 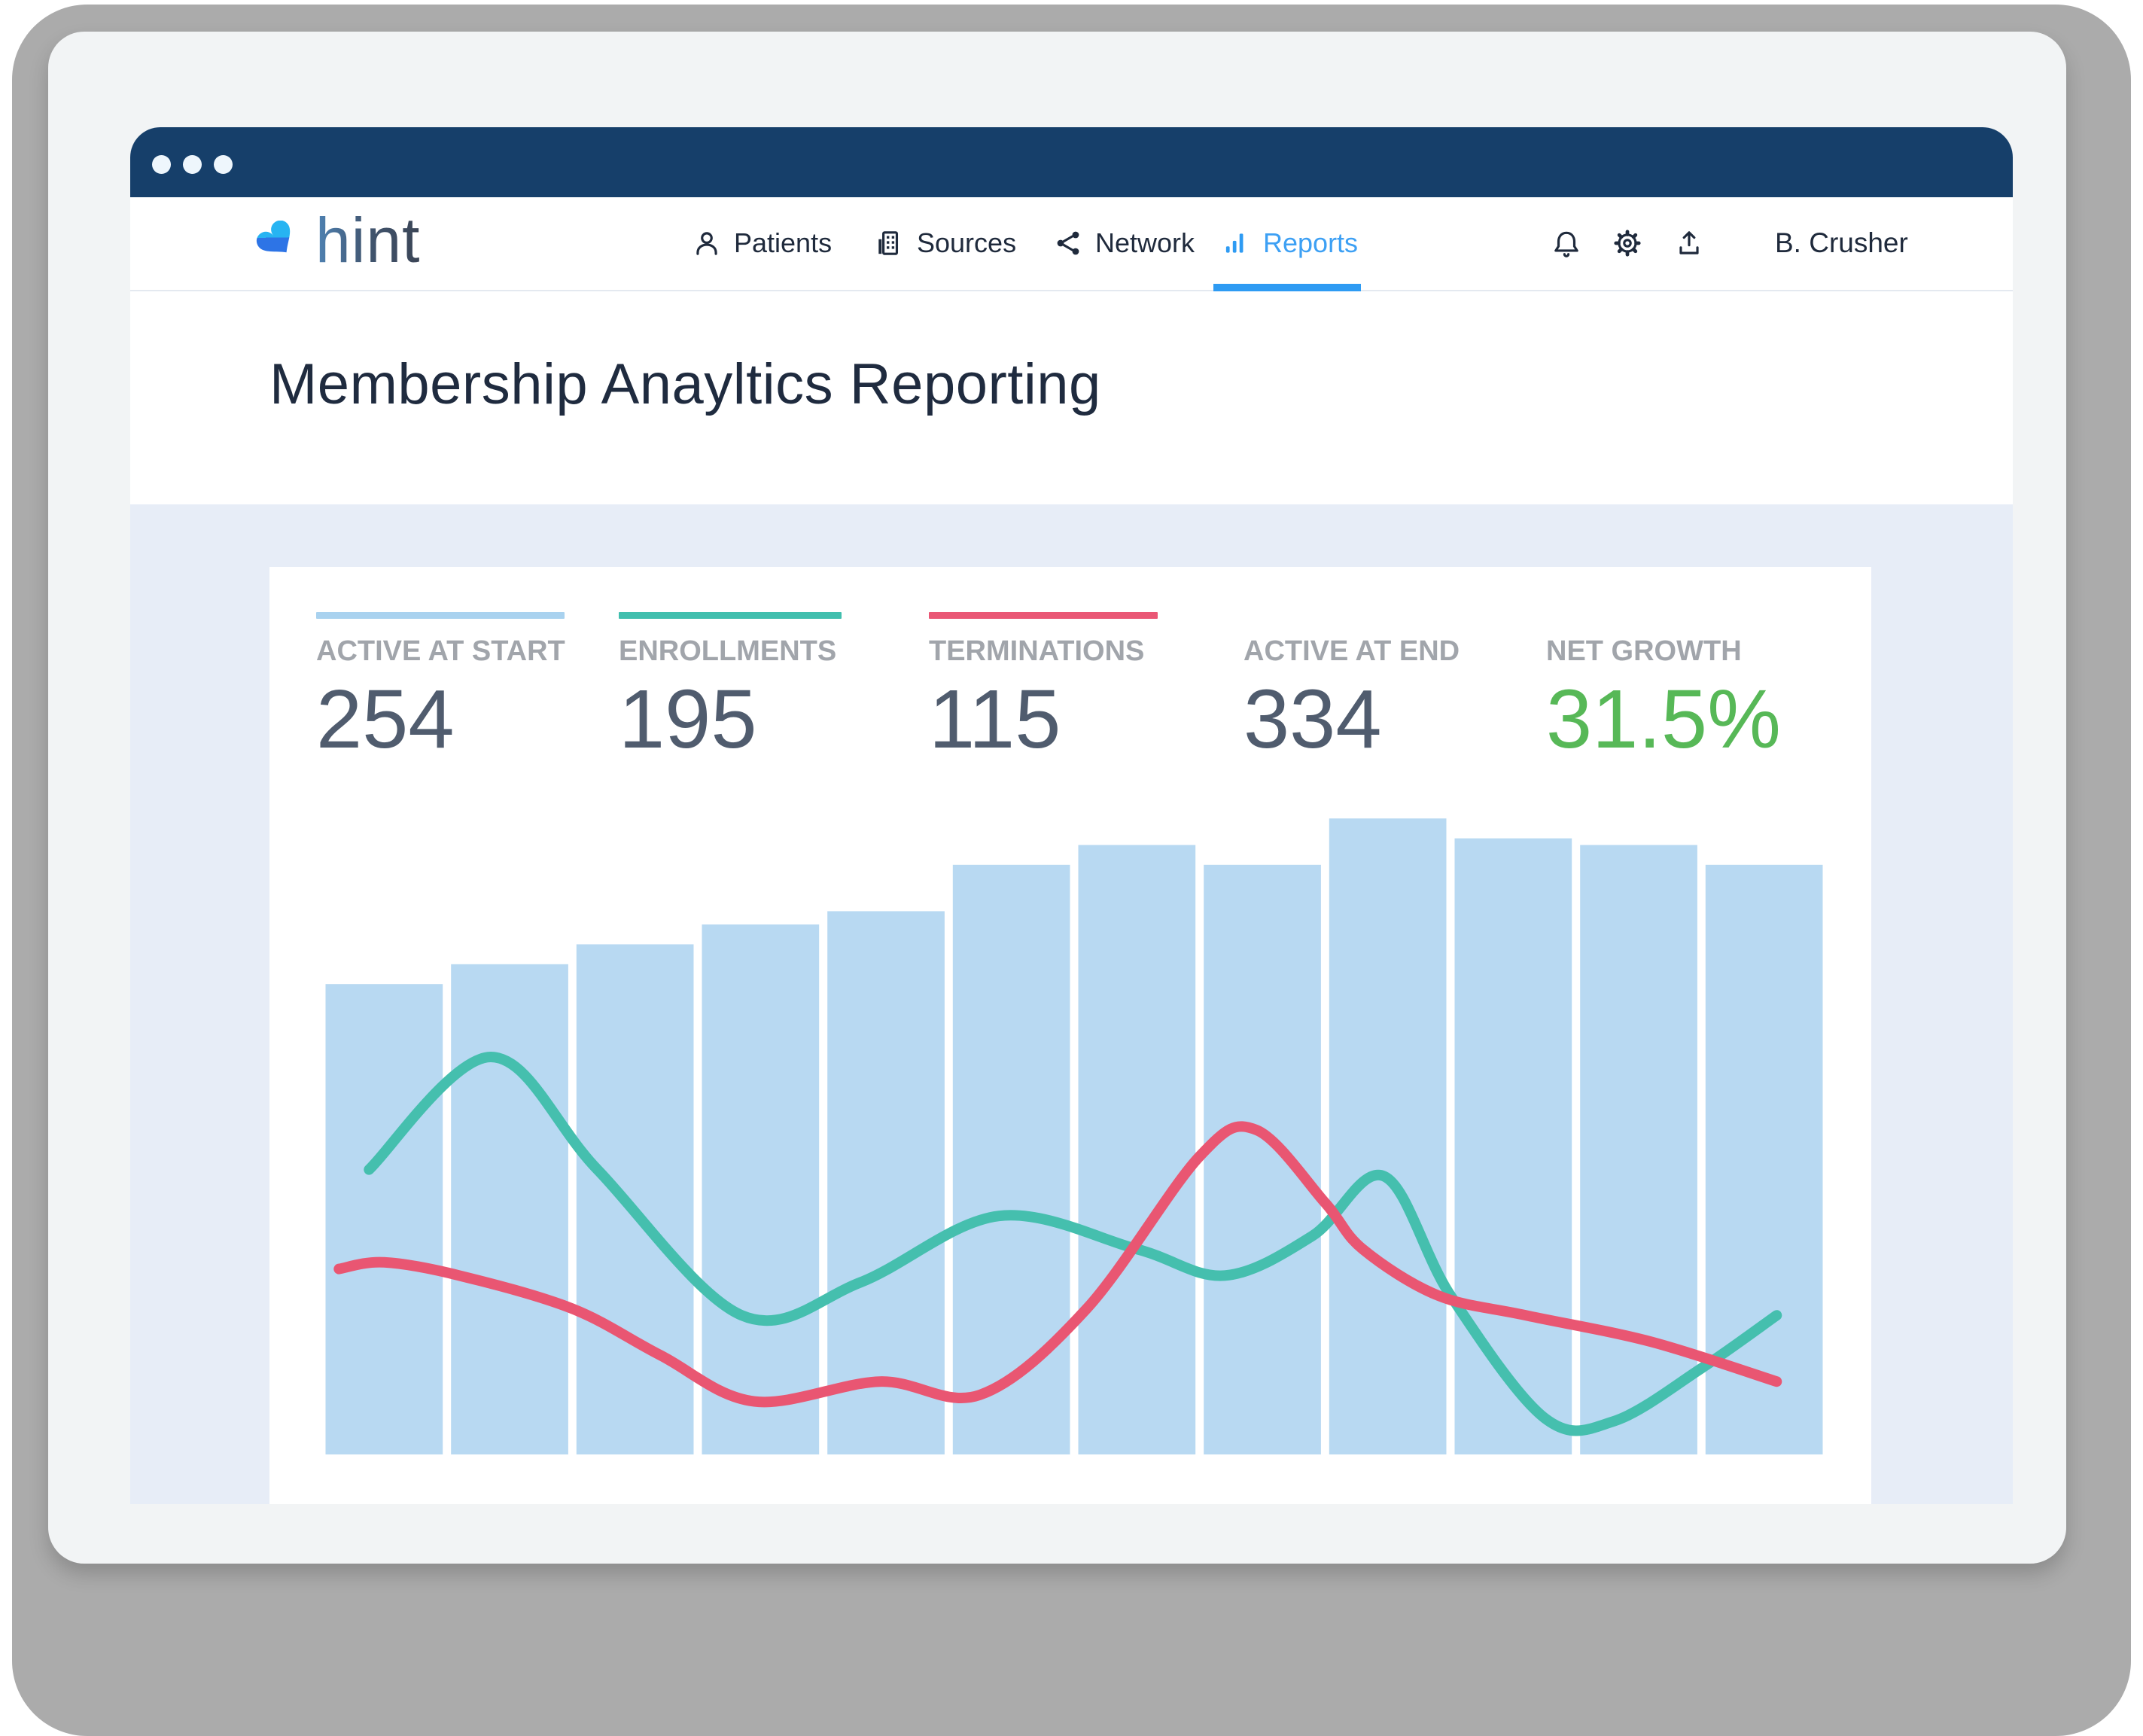 I want to click on person-icon, so click(x=706, y=243).